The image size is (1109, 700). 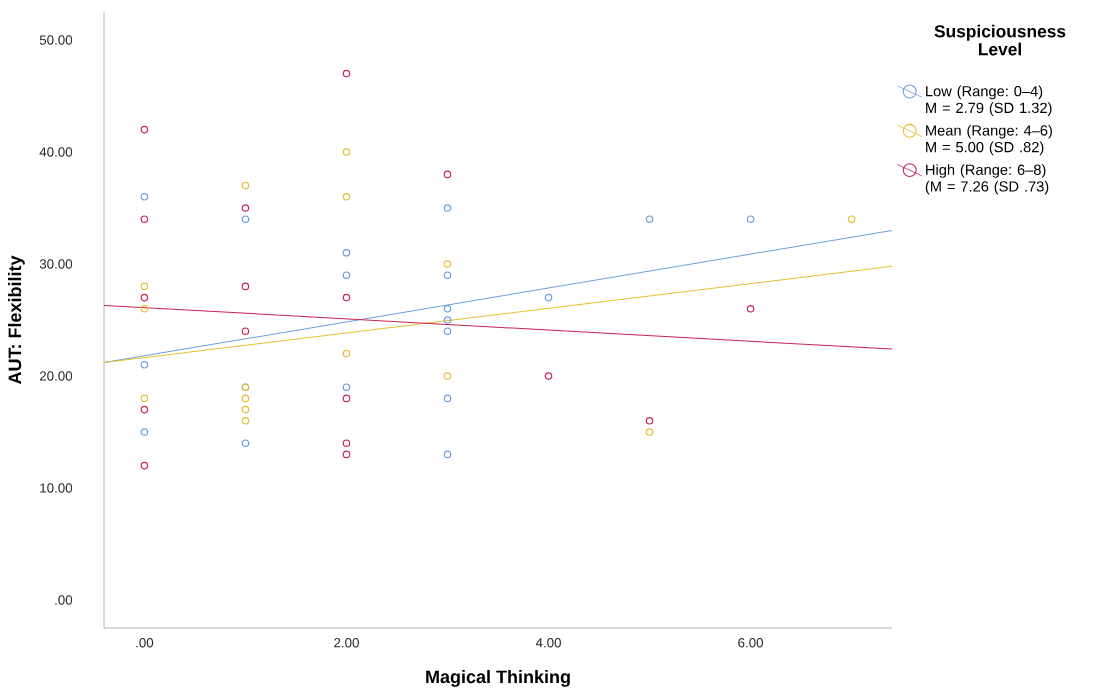 What do you see at coordinates (56, 152) in the screenshot?
I see `y-tick-label: 40.00` at bounding box center [56, 152].